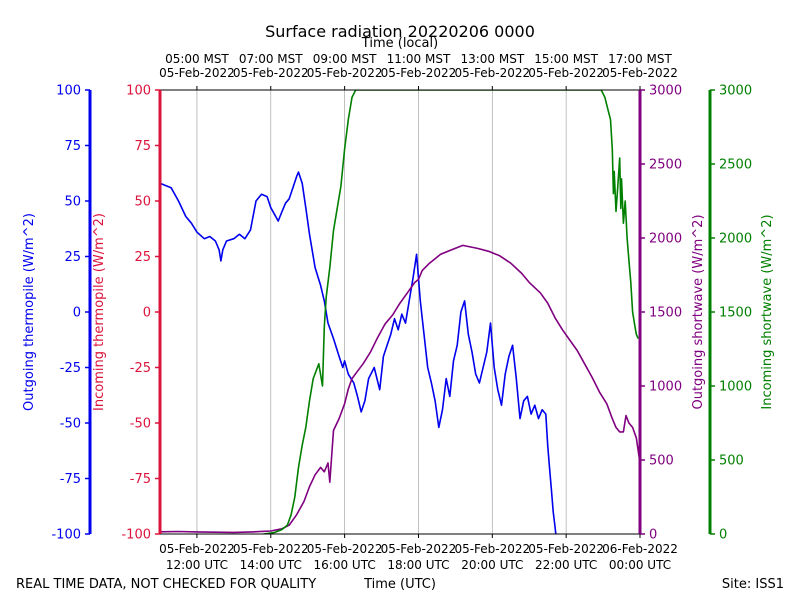  Describe the element at coordinates (271, 565) in the screenshot. I see `x-tick-label-time: 14:00 UTC` at that location.